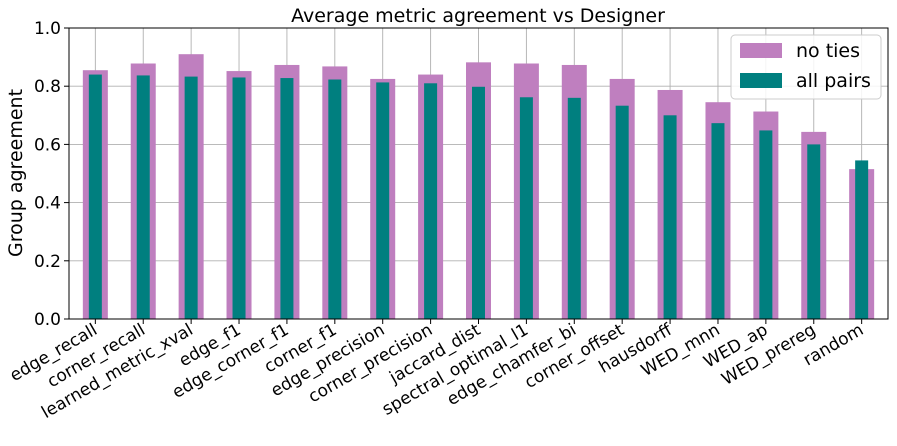  I want to click on y-tick-label: 0.4, so click(47, 204).